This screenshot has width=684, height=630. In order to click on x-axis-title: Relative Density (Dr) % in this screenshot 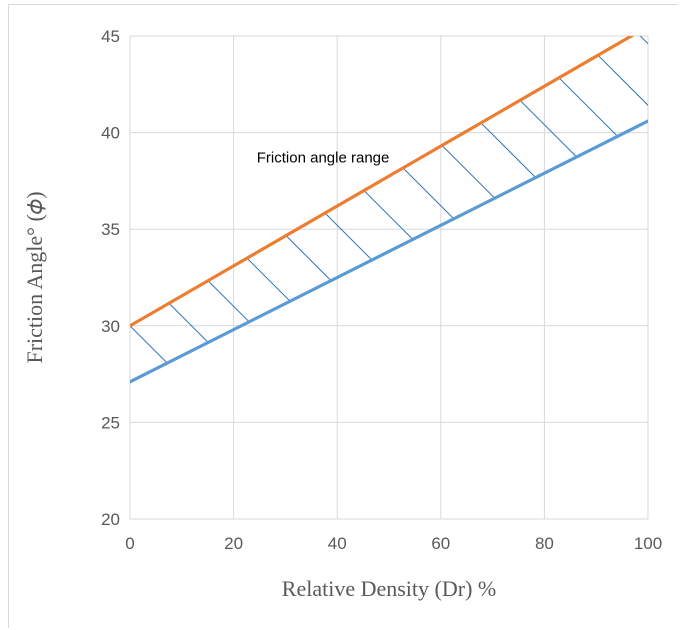, I will do `click(389, 588)`.